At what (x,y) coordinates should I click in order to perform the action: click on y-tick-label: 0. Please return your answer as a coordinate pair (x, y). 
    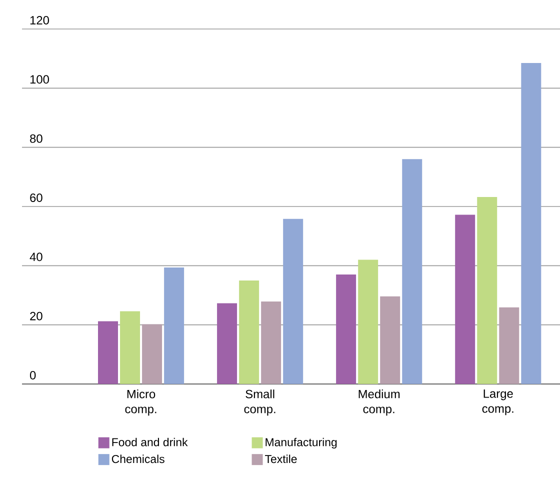
    Looking at the image, I should click on (33, 375).